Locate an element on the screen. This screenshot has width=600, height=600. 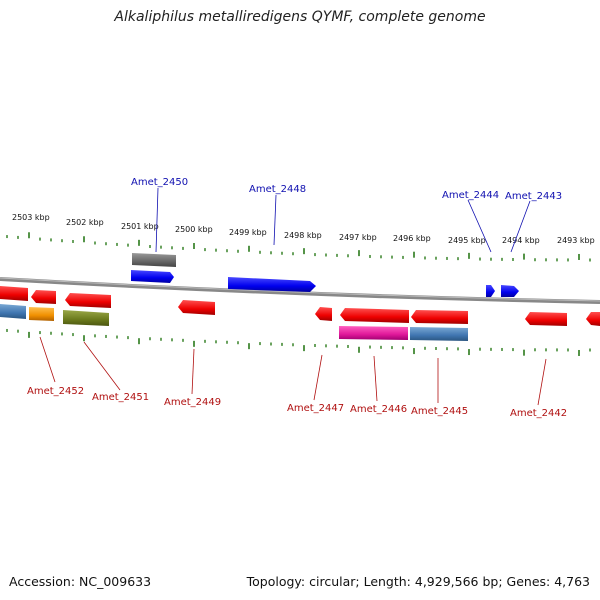
kbp-label: 2503 kbp is located at coordinates (31, 217).